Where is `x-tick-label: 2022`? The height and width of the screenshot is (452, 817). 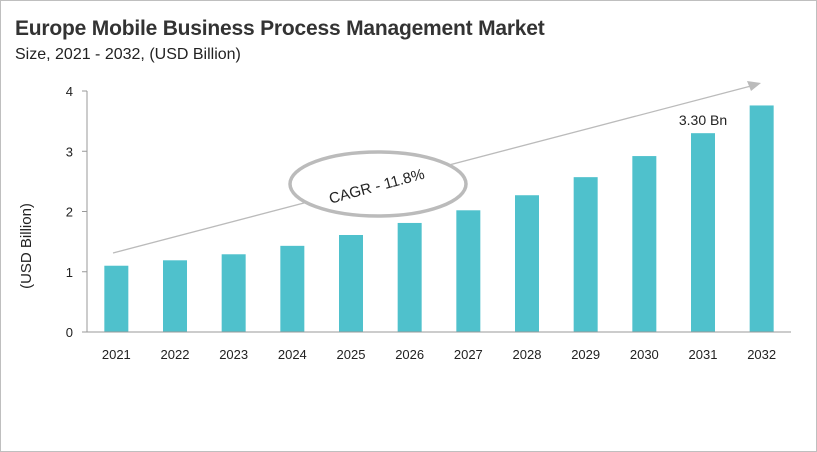
x-tick-label: 2022 is located at coordinates (175, 354).